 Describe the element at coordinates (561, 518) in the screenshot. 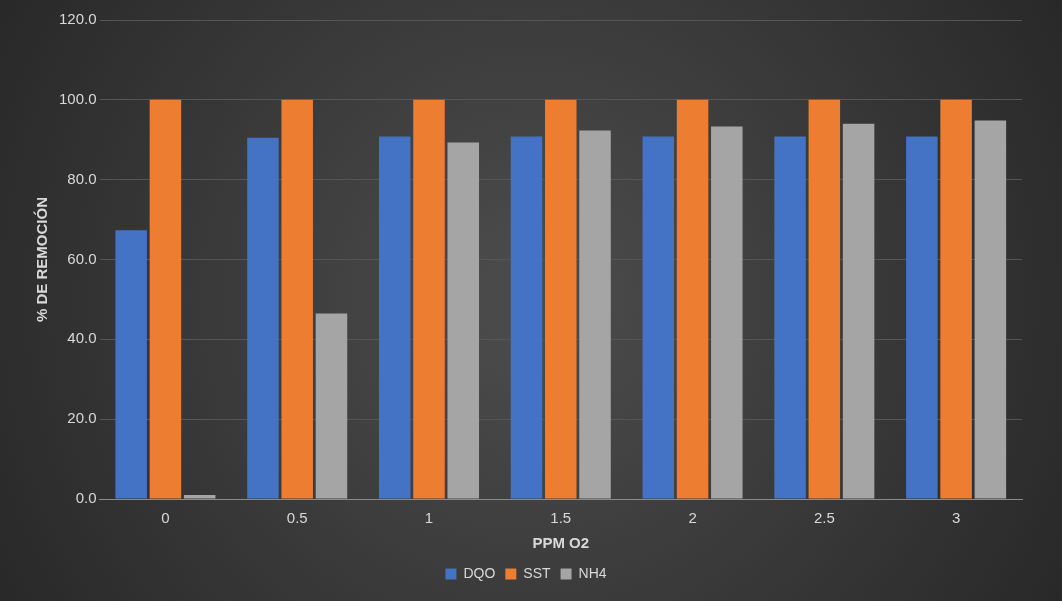

I see `x-tick-label: 1.5` at that location.